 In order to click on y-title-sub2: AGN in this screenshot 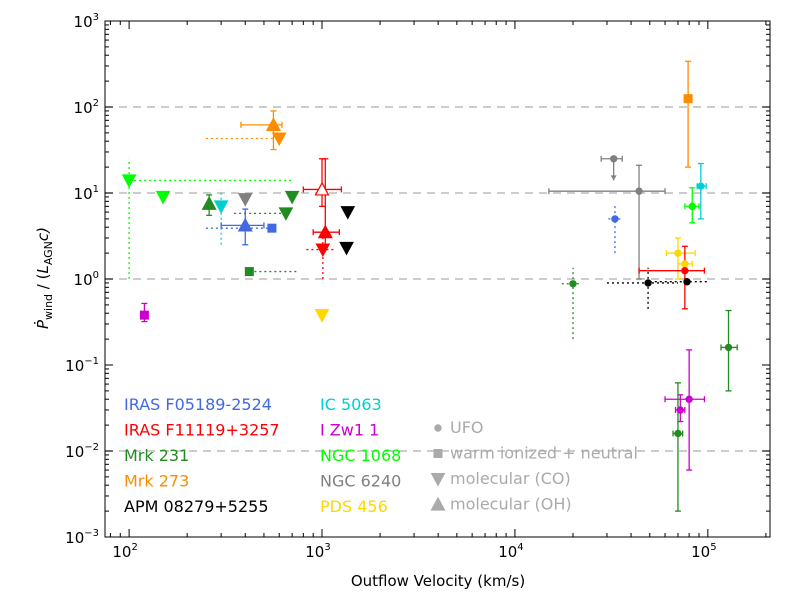, I will do `click(48, 253)`.